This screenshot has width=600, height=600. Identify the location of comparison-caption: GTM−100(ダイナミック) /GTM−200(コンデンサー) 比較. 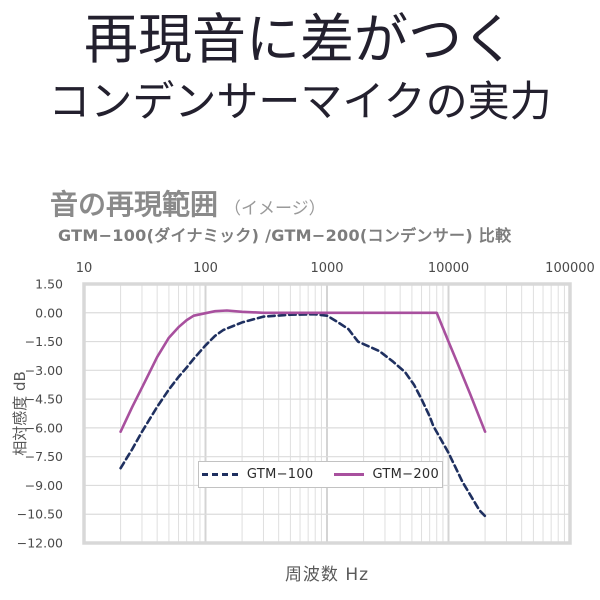
(285, 235).